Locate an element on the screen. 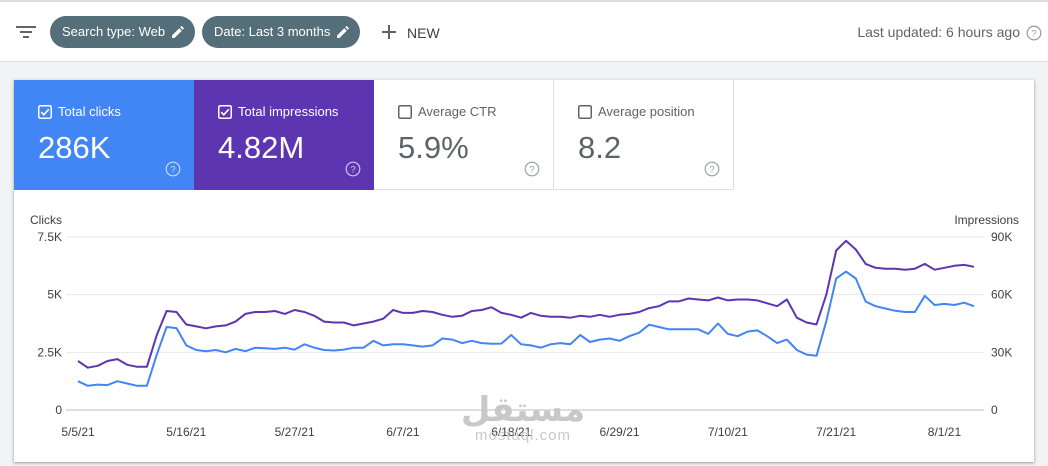 The width and height of the screenshot is (1048, 466). metric-label: Average CTR is located at coordinates (457, 111).